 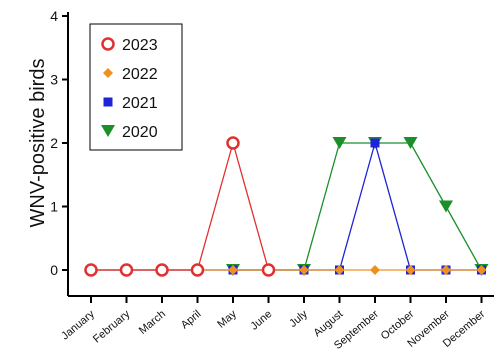 What do you see at coordinates (112, 327) in the screenshot?
I see `x-tick-label: February` at bounding box center [112, 327].